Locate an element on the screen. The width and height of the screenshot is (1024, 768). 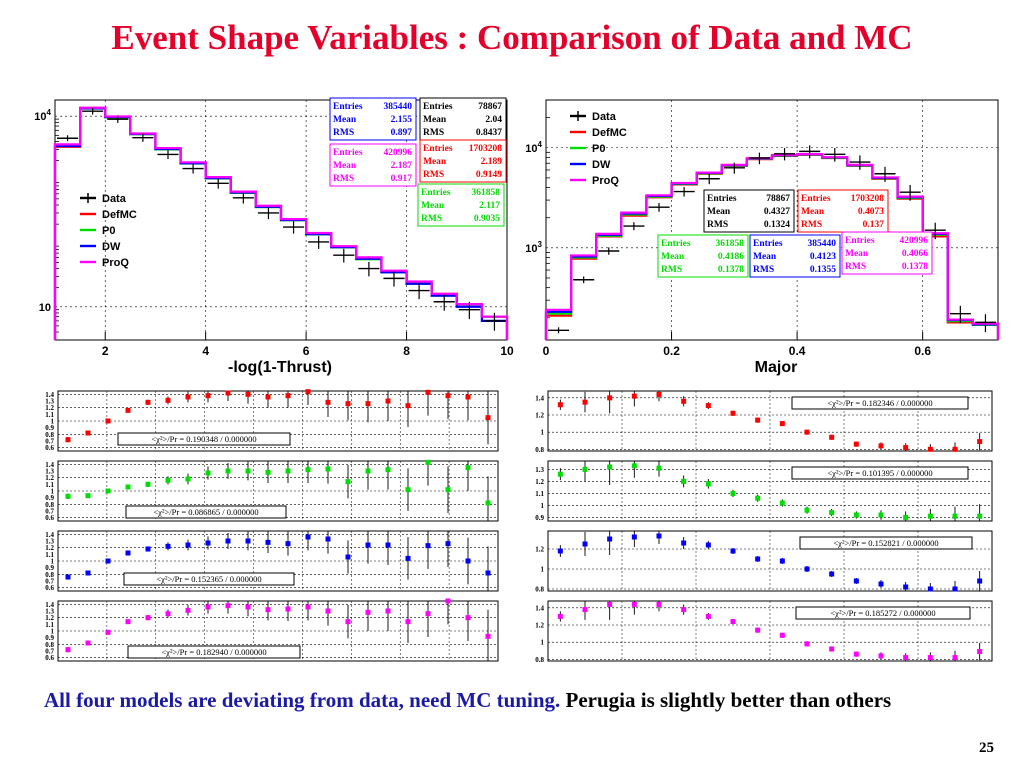
stats-value: 0.4327 is located at coordinates (777, 212).